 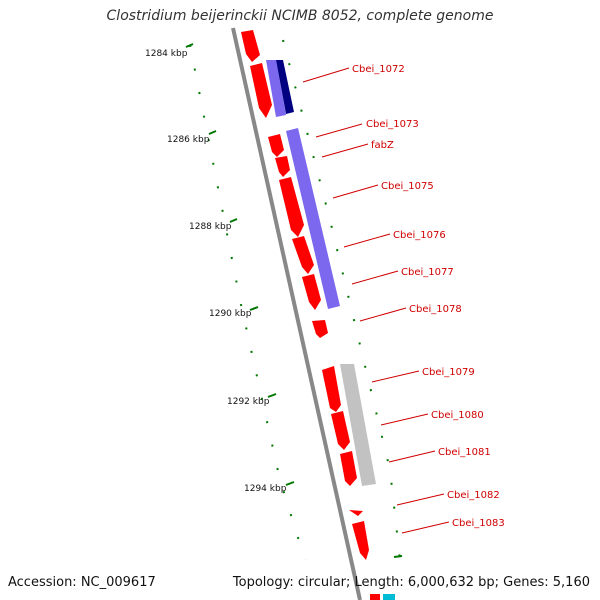 What do you see at coordinates (448, 372) in the screenshot?
I see `gene-label: Cbei_1079` at bounding box center [448, 372].